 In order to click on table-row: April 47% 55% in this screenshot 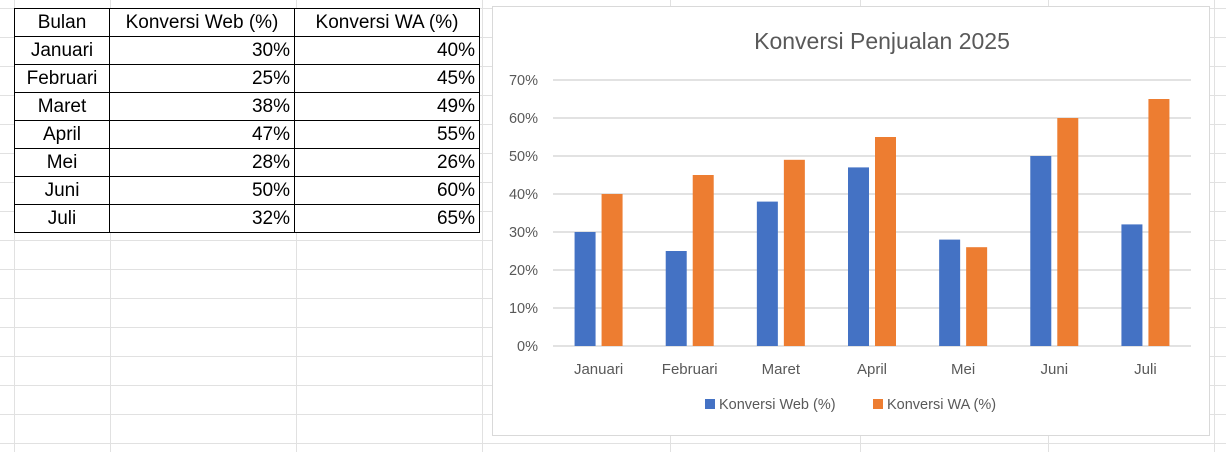, I will do `click(247, 134)`.